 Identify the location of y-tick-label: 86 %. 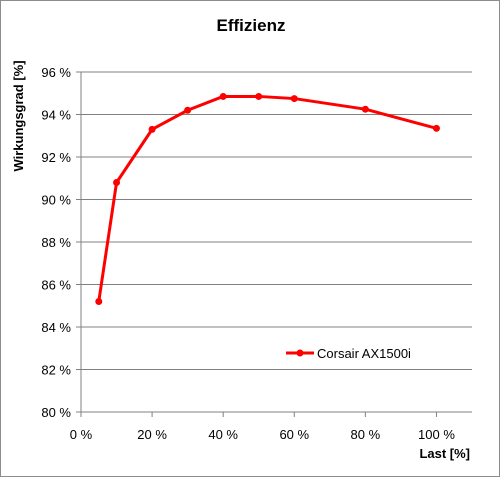
(56, 285).